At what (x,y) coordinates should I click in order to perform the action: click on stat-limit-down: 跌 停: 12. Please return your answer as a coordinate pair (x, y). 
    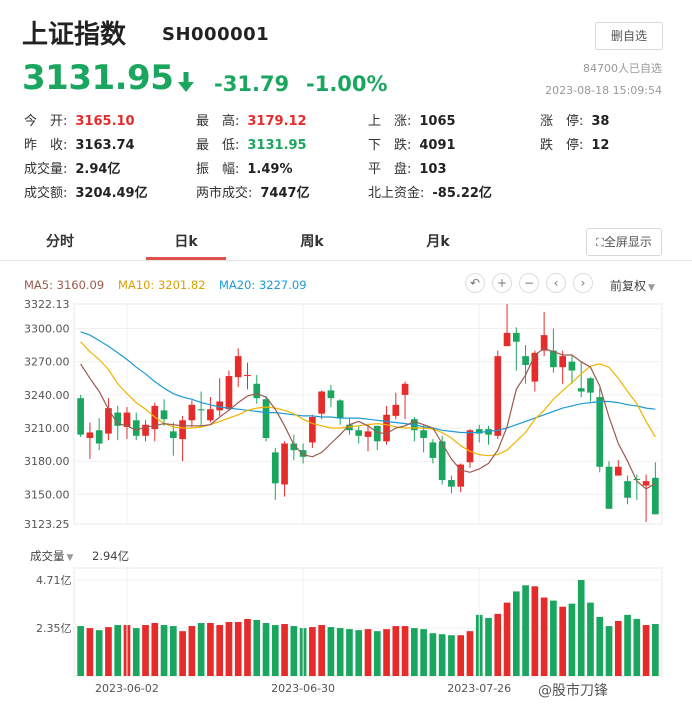
    Looking at the image, I should click on (575, 145).